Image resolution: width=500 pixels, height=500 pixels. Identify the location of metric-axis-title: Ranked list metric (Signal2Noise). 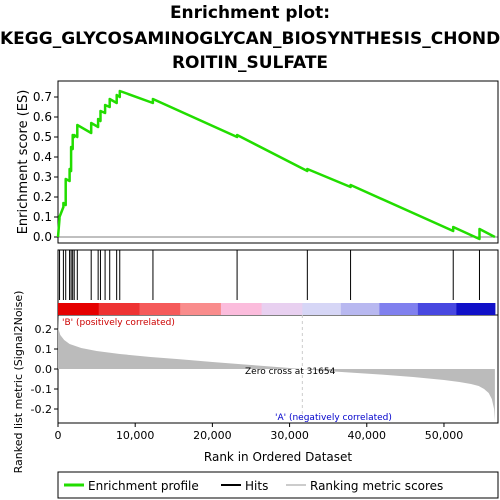
(18, 382).